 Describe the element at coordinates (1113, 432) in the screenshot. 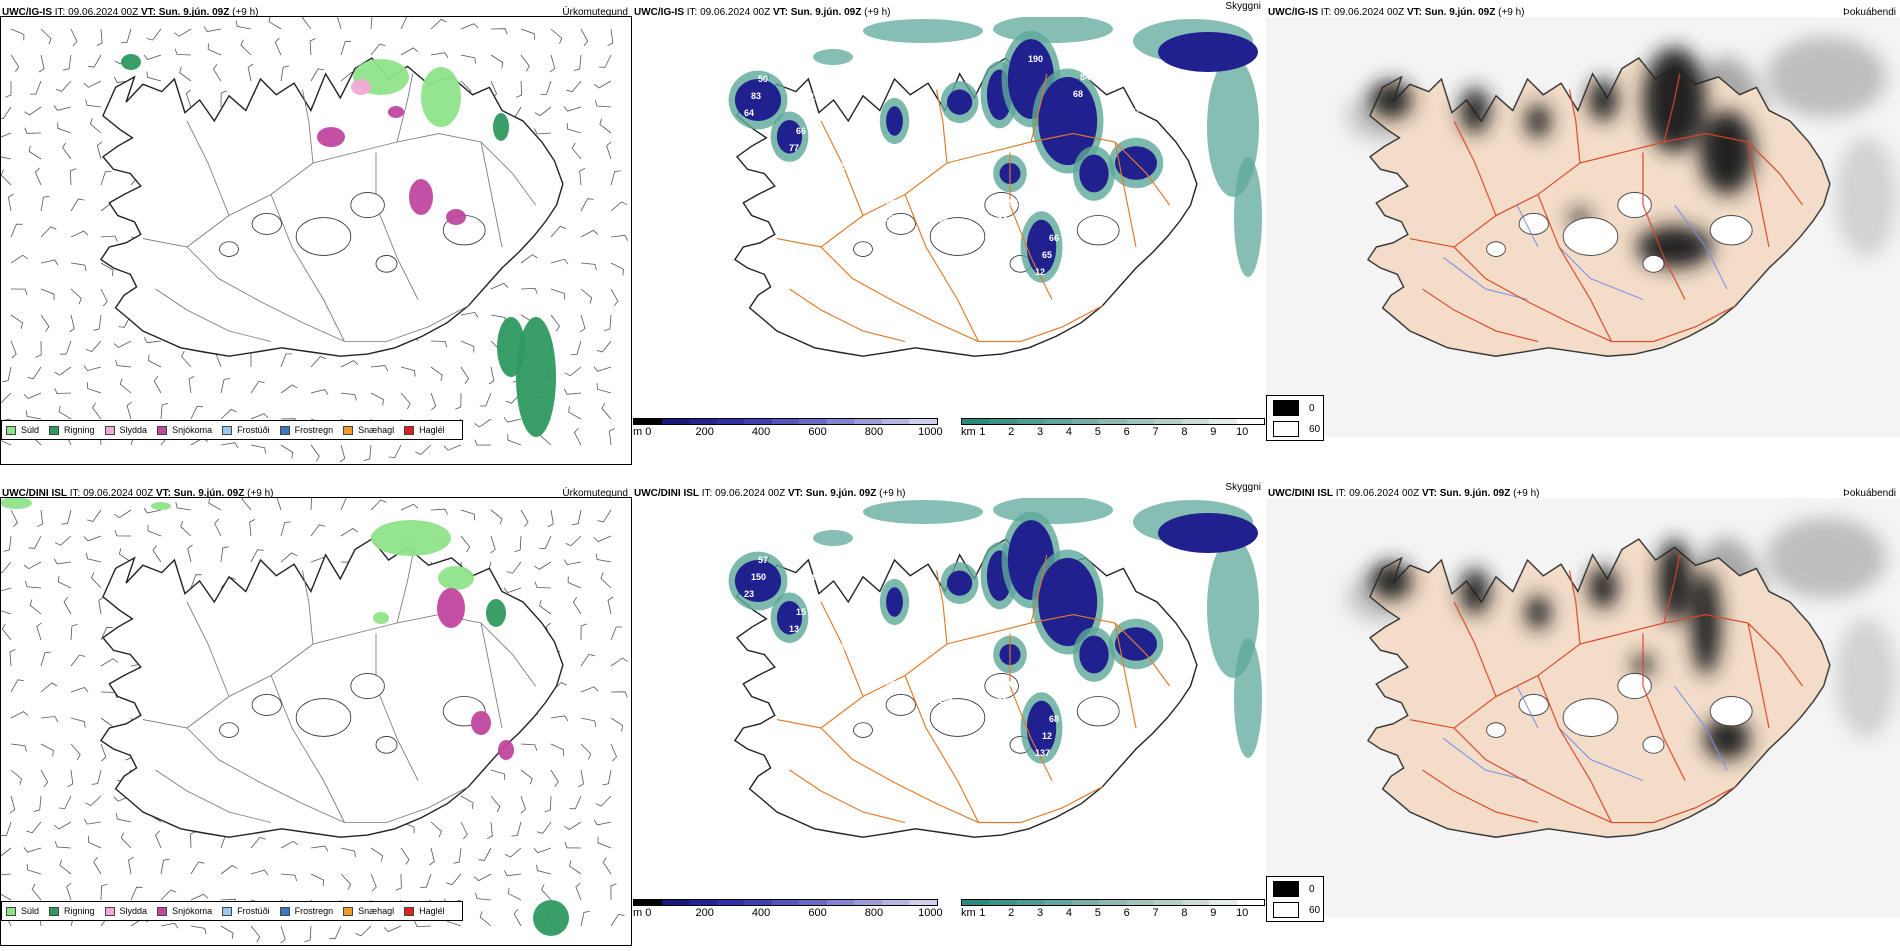

I see `colorbar-ticks: km 1 2 3 4 5 6 7 8 9 10` at that location.